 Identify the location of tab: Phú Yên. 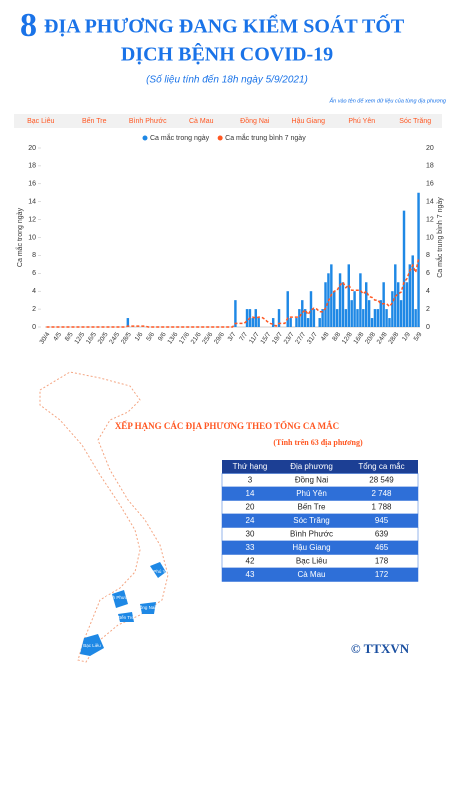
(361, 121).